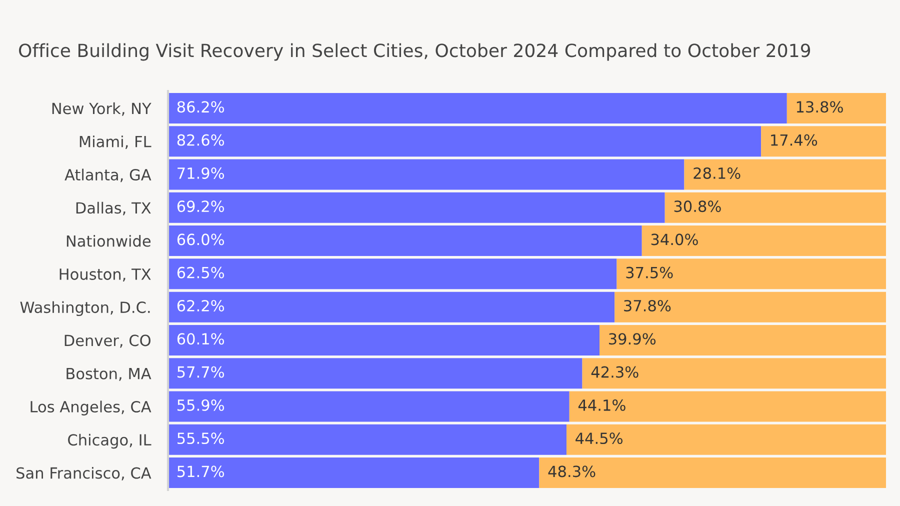 This screenshot has height=506, width=900. I want to click on data-label: 71.9%, so click(201, 173).